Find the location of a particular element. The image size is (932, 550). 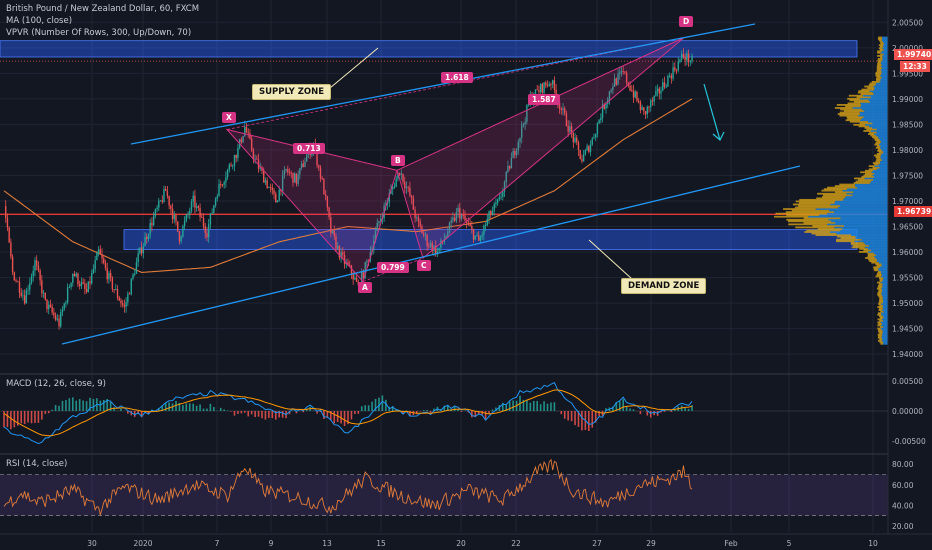

macd-signal-line is located at coordinates (348, 413).